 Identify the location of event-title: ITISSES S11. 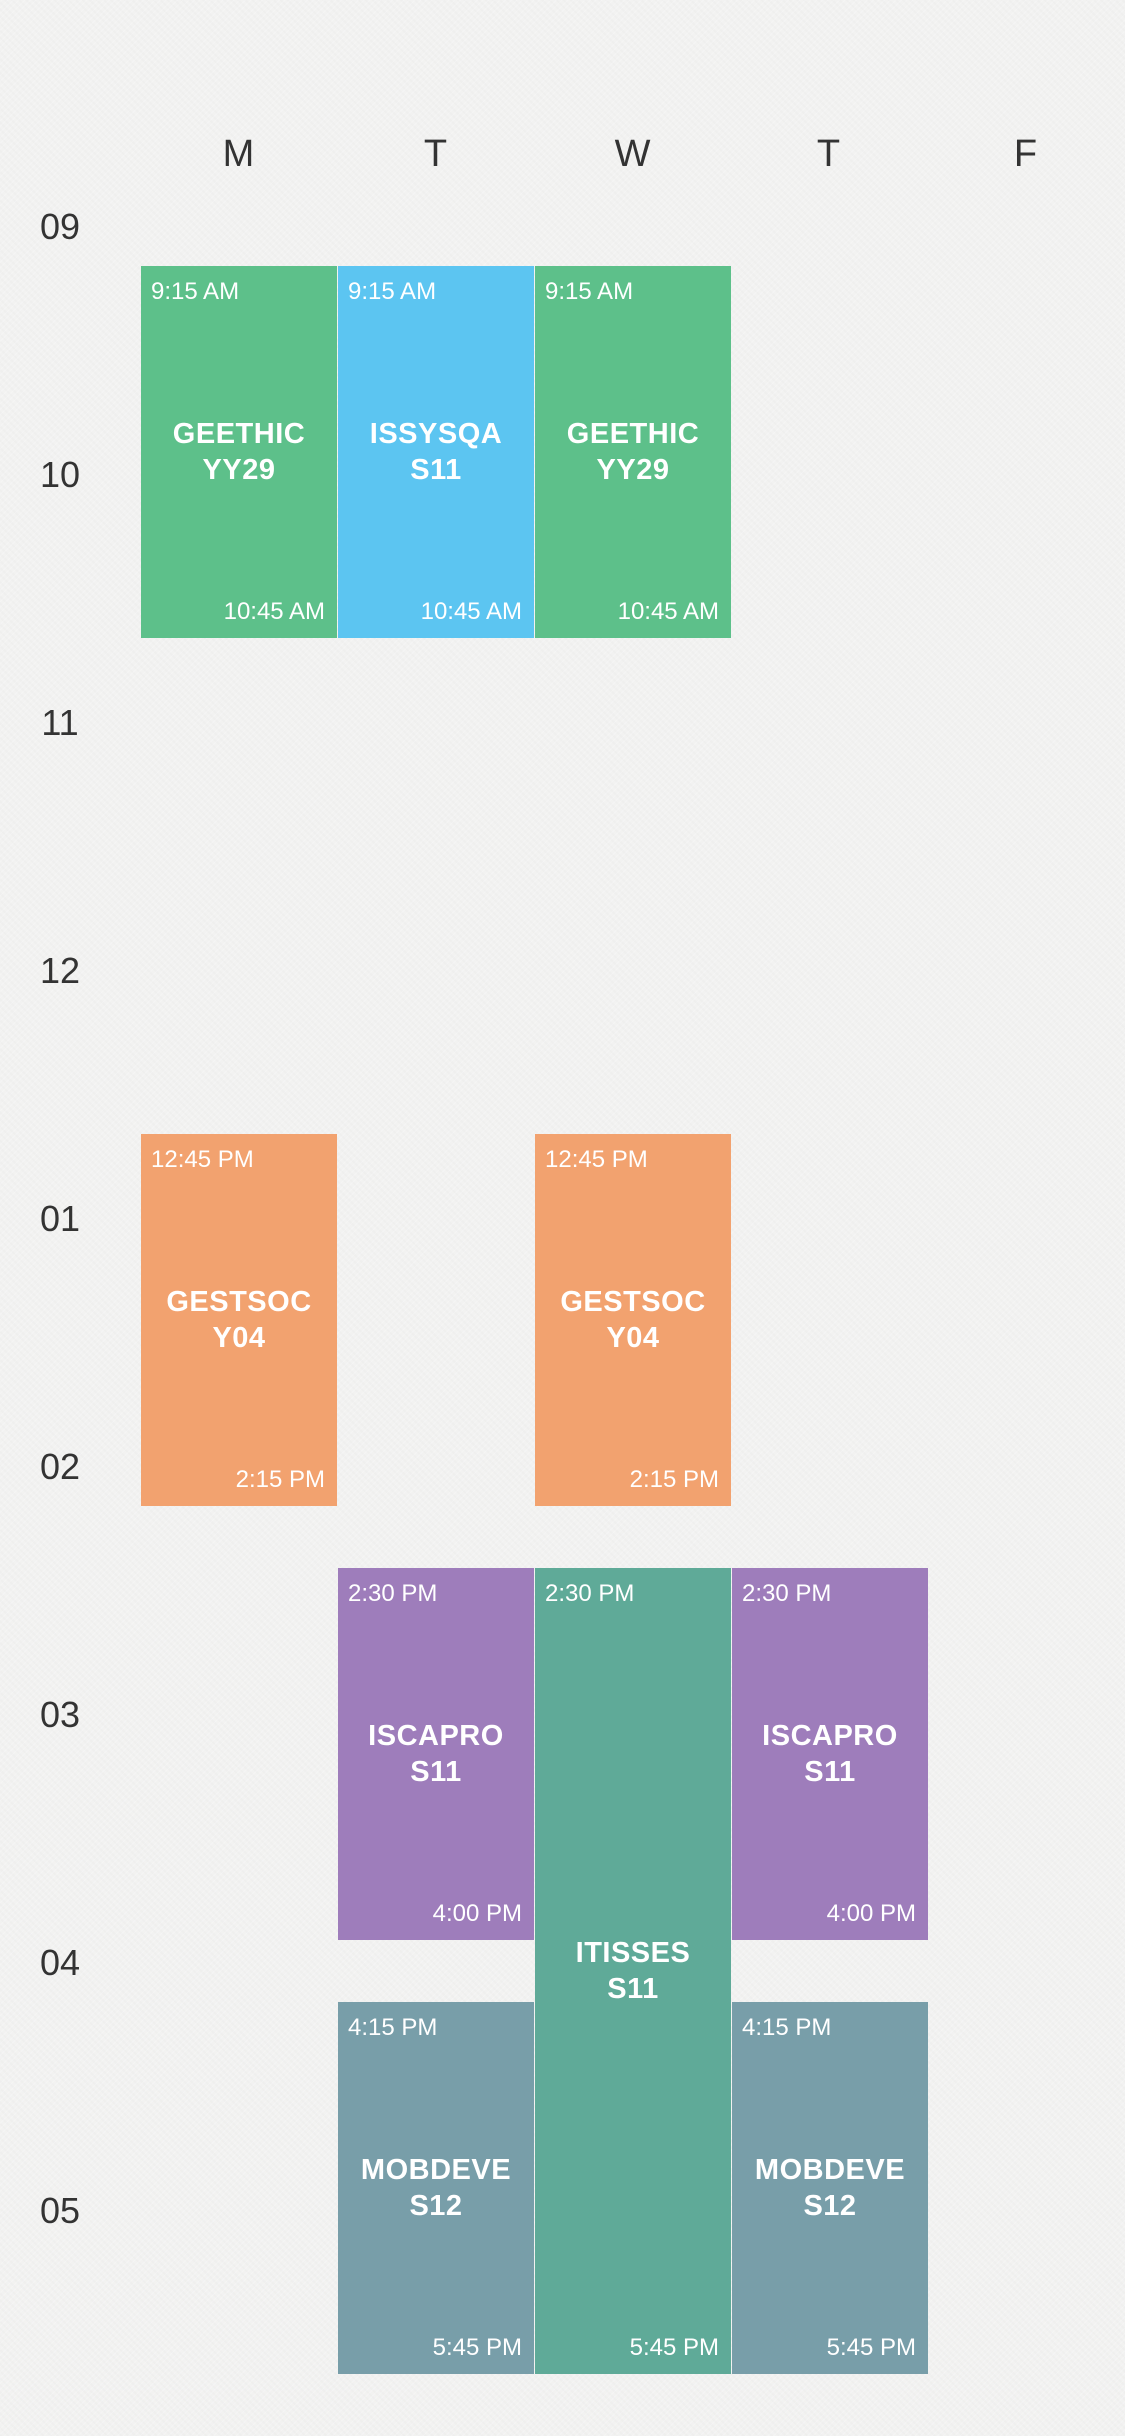
(633, 1971).